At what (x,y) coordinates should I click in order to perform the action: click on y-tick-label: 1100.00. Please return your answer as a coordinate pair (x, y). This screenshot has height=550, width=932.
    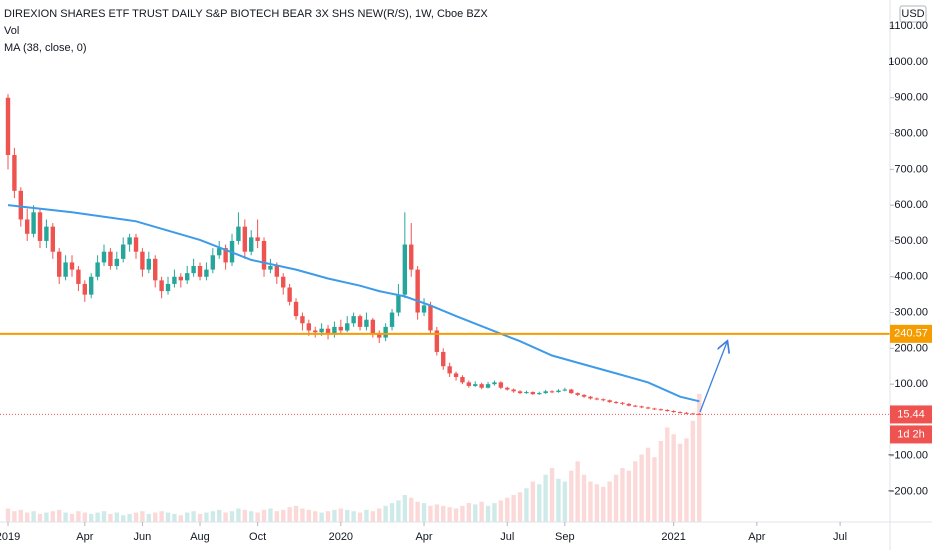
    Looking at the image, I should click on (908, 26).